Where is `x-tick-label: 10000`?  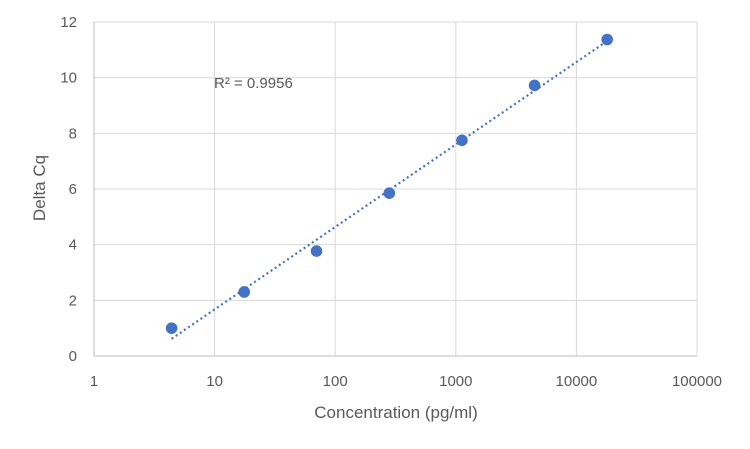 x-tick-label: 10000 is located at coordinates (577, 381).